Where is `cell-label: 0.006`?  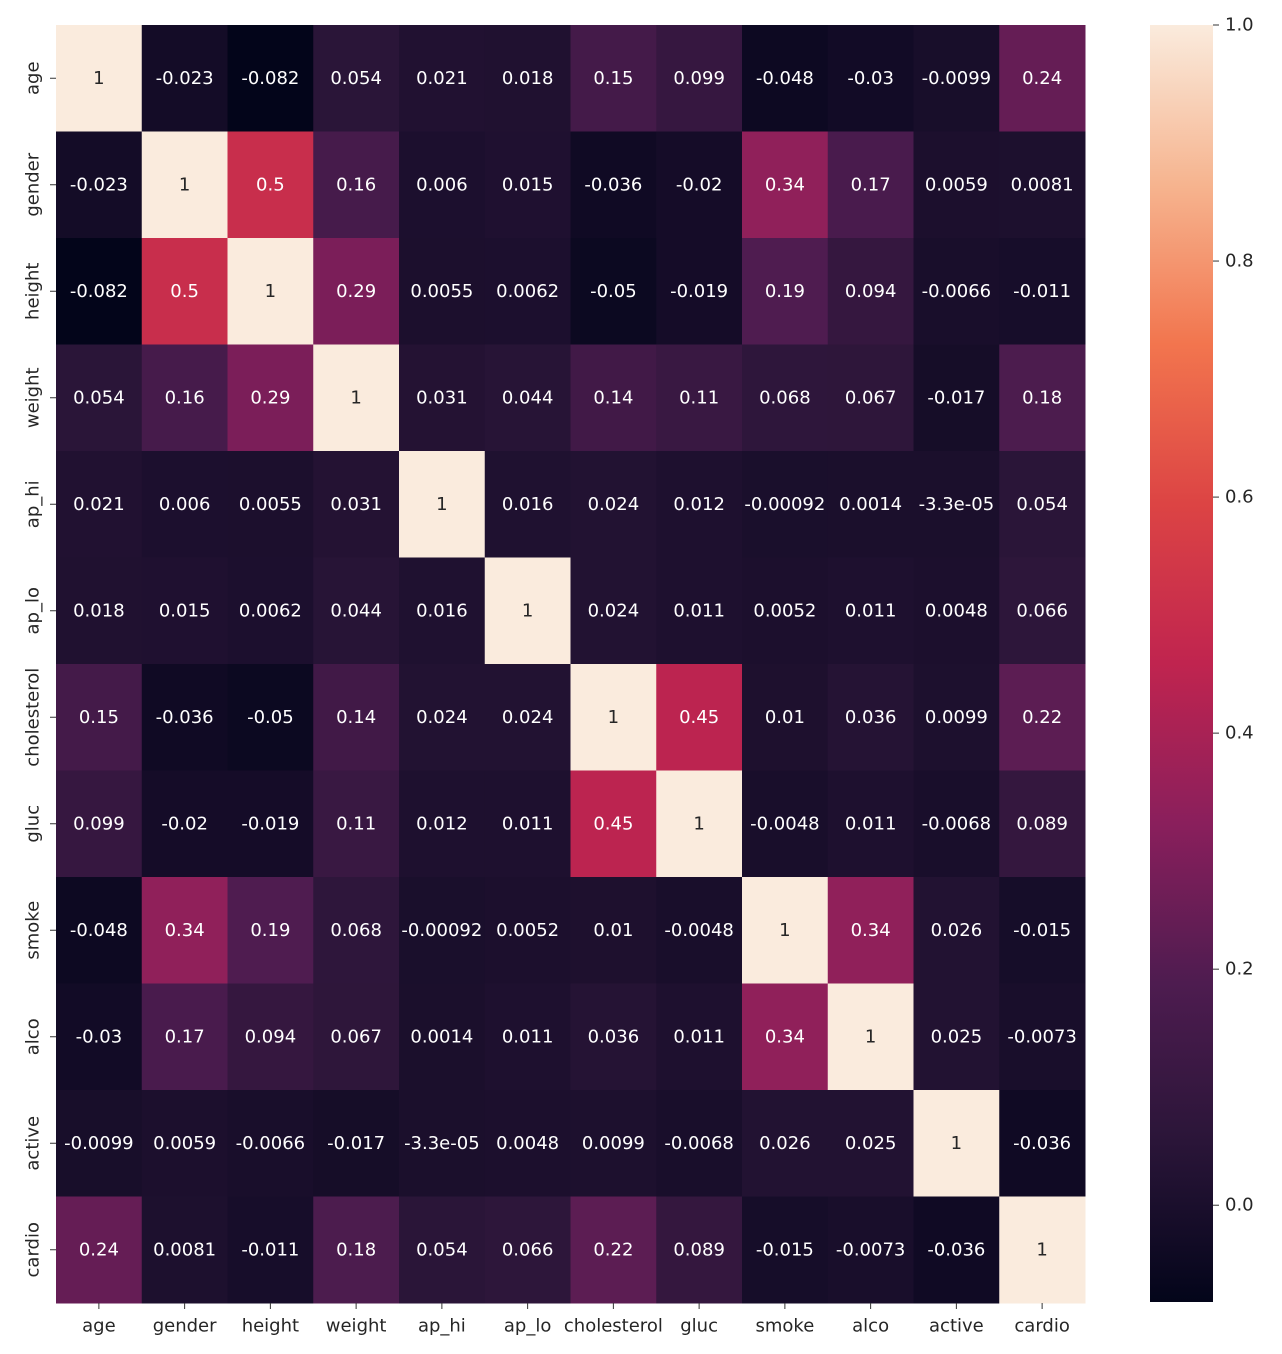 cell-label: 0.006 is located at coordinates (185, 504).